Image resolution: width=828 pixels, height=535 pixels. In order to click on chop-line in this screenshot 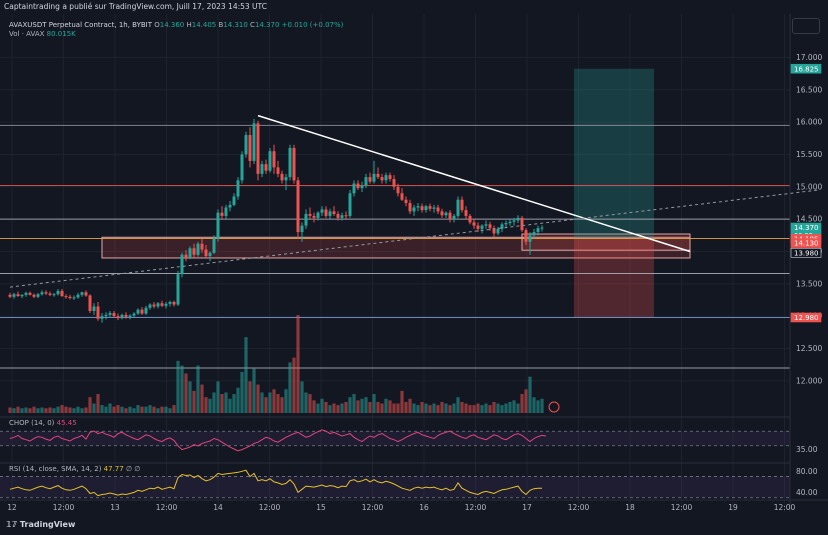, I will do `click(278, 440)`.